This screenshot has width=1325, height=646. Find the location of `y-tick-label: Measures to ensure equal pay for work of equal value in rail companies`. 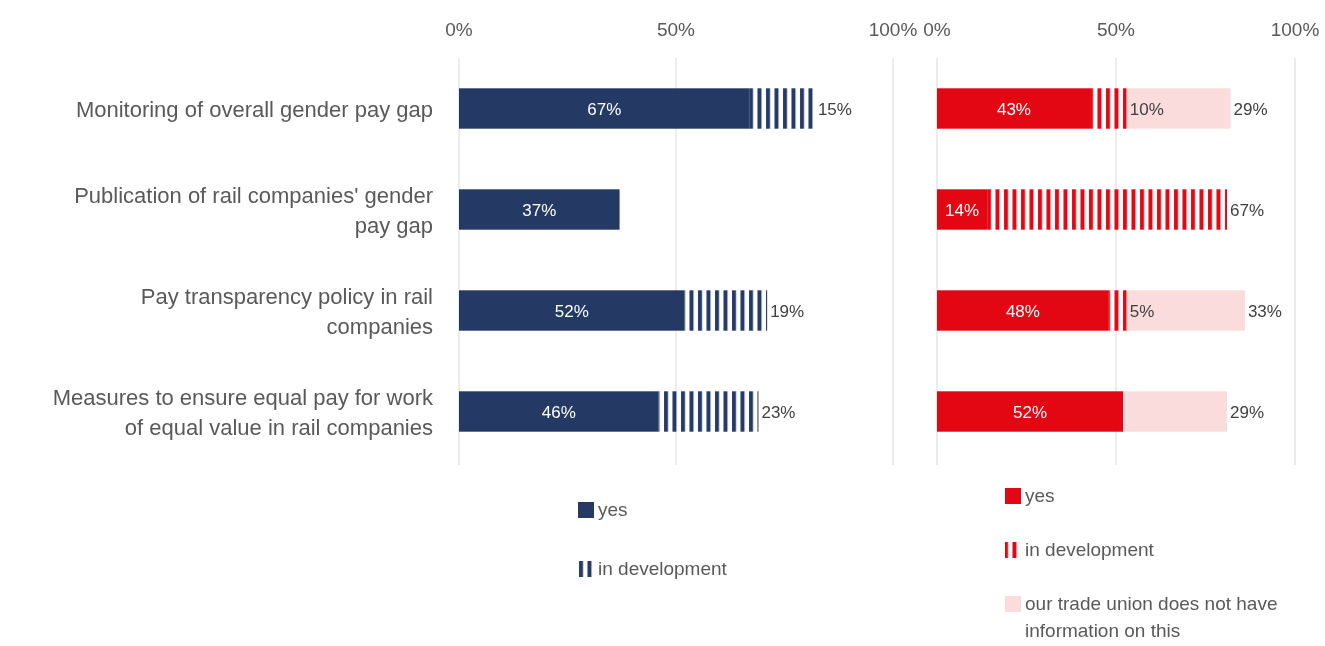

y-tick-label: Measures to ensure equal pay for work of equal value in rail companies is located at coordinates (243, 412).